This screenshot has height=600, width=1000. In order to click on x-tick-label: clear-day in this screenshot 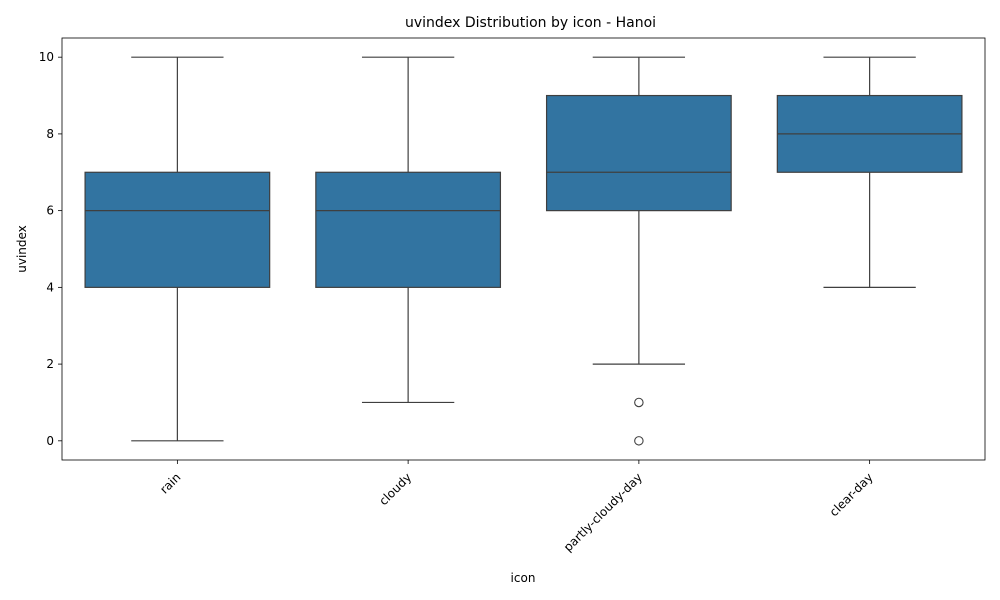, I will do `click(851, 494)`.